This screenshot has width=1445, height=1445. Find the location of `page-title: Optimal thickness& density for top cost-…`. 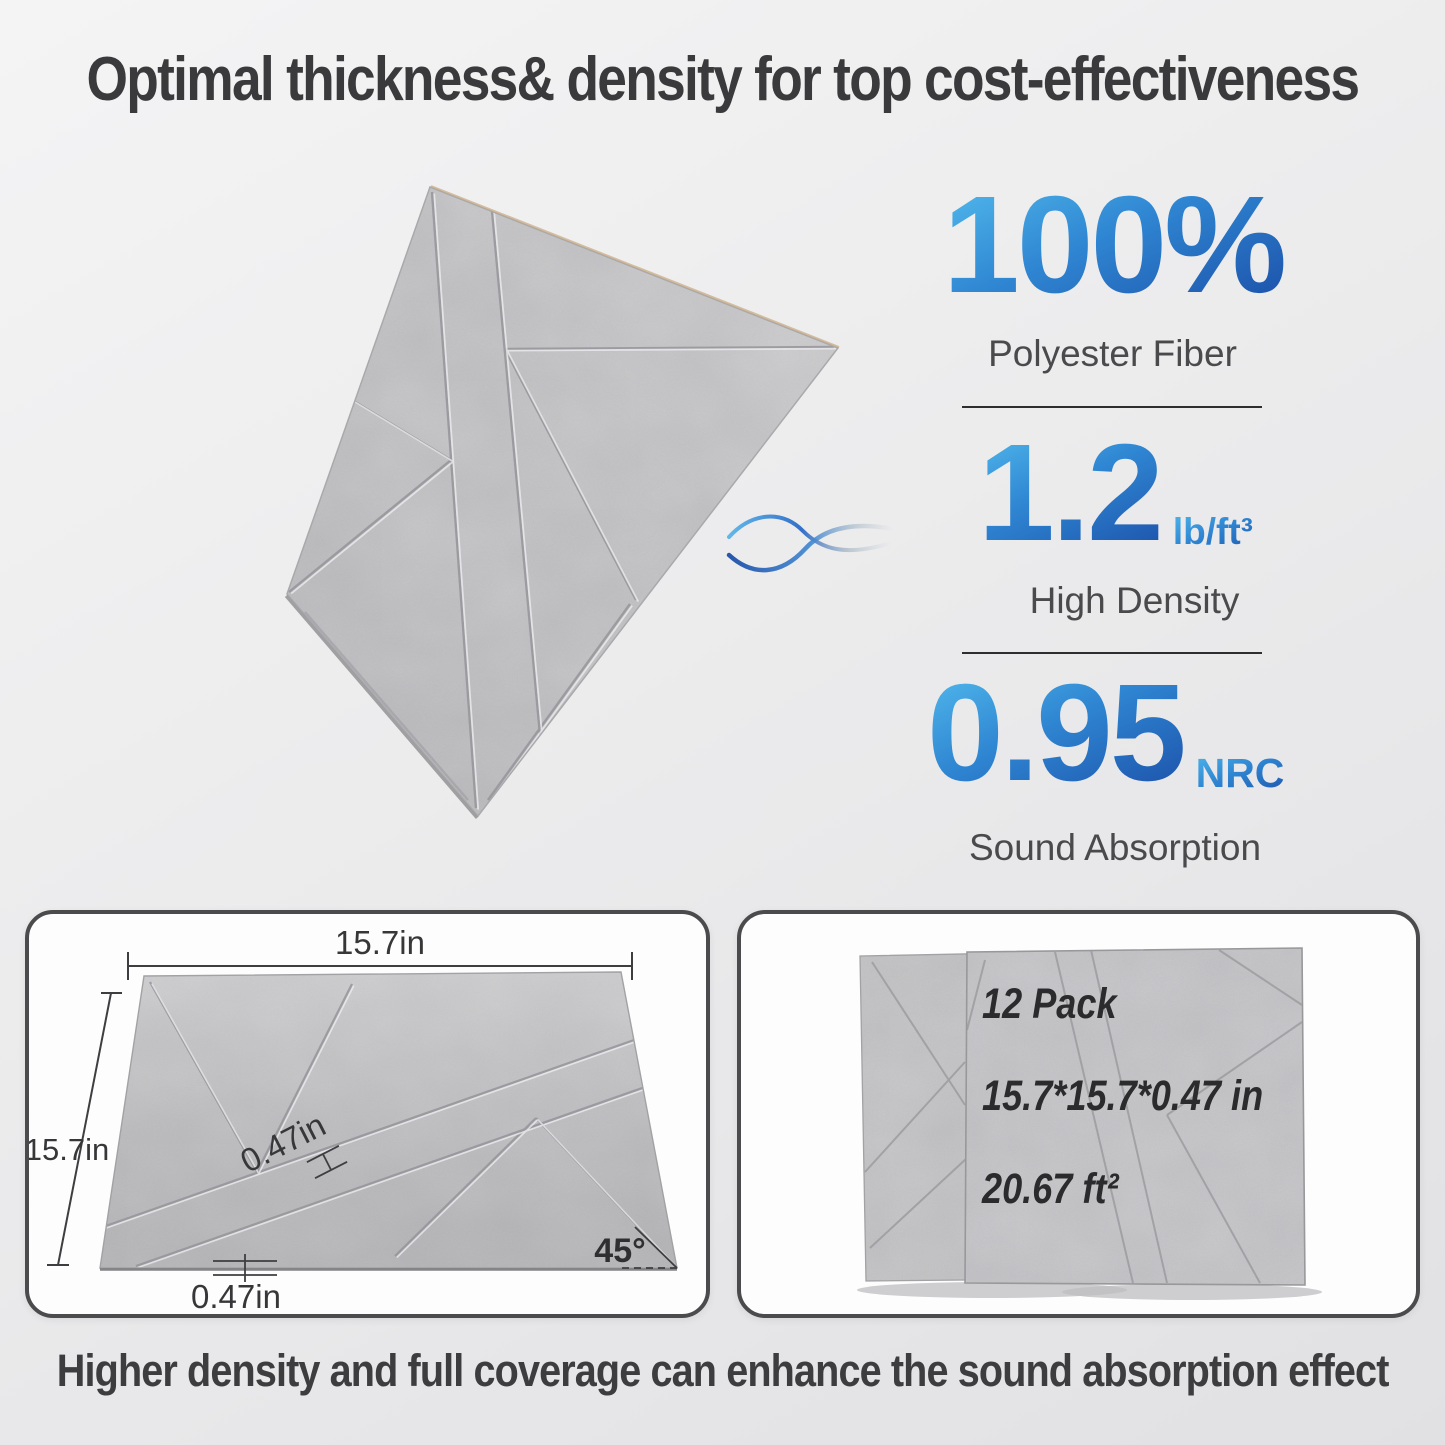

page-title: Optimal thickness& density for top cost-… is located at coordinates (723, 79).